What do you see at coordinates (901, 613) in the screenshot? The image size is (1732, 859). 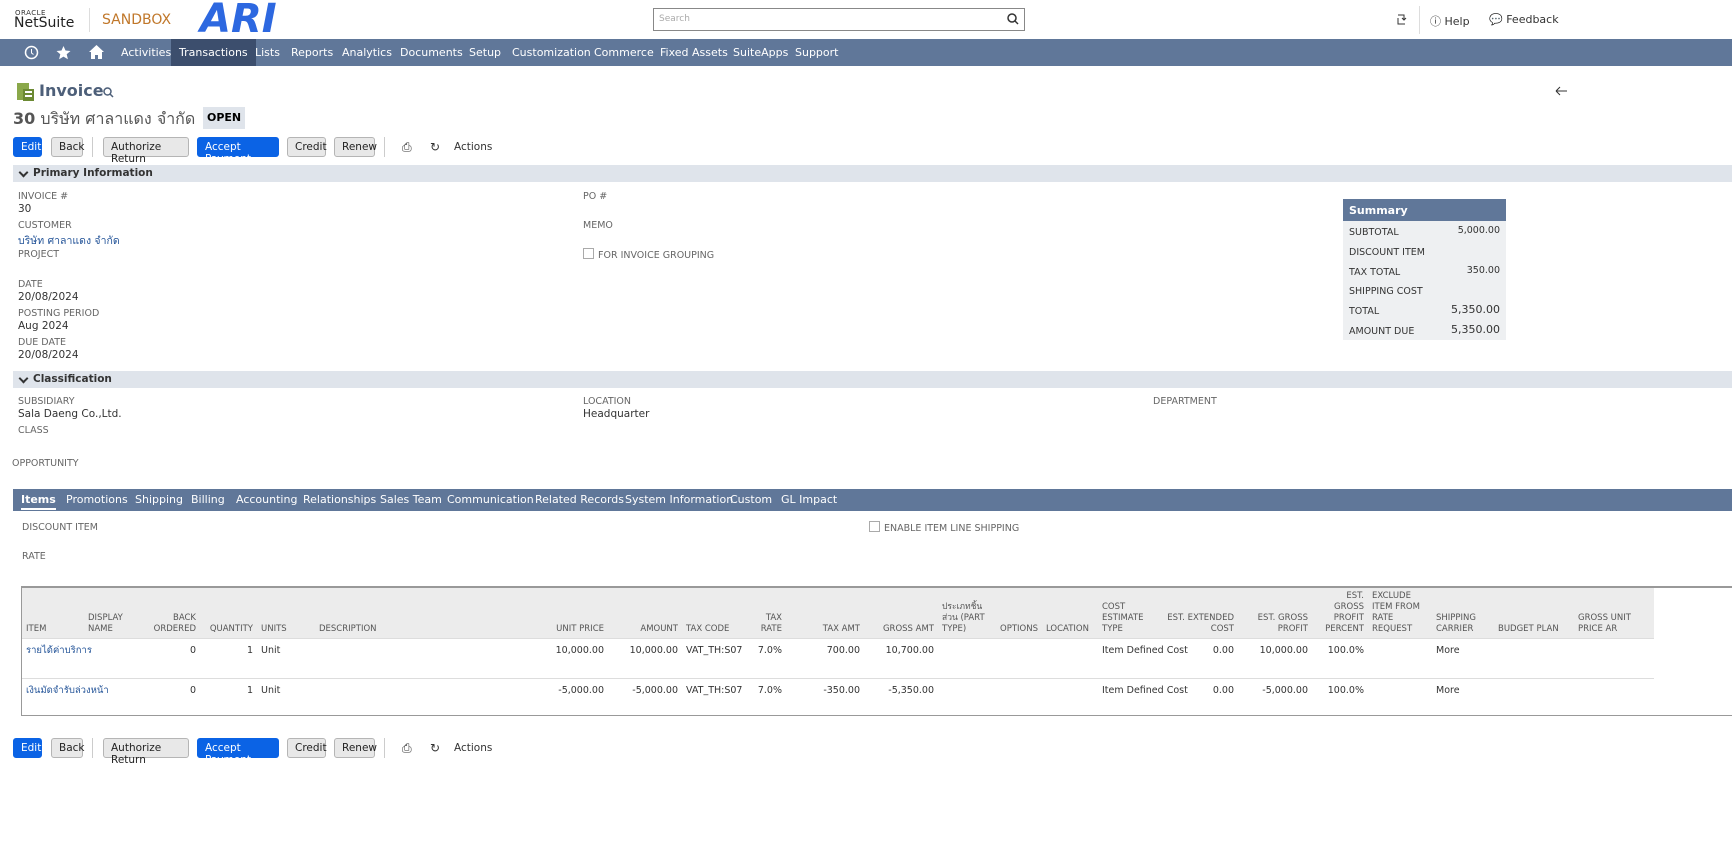 I see `column-header: GROSS AMT` at bounding box center [901, 613].